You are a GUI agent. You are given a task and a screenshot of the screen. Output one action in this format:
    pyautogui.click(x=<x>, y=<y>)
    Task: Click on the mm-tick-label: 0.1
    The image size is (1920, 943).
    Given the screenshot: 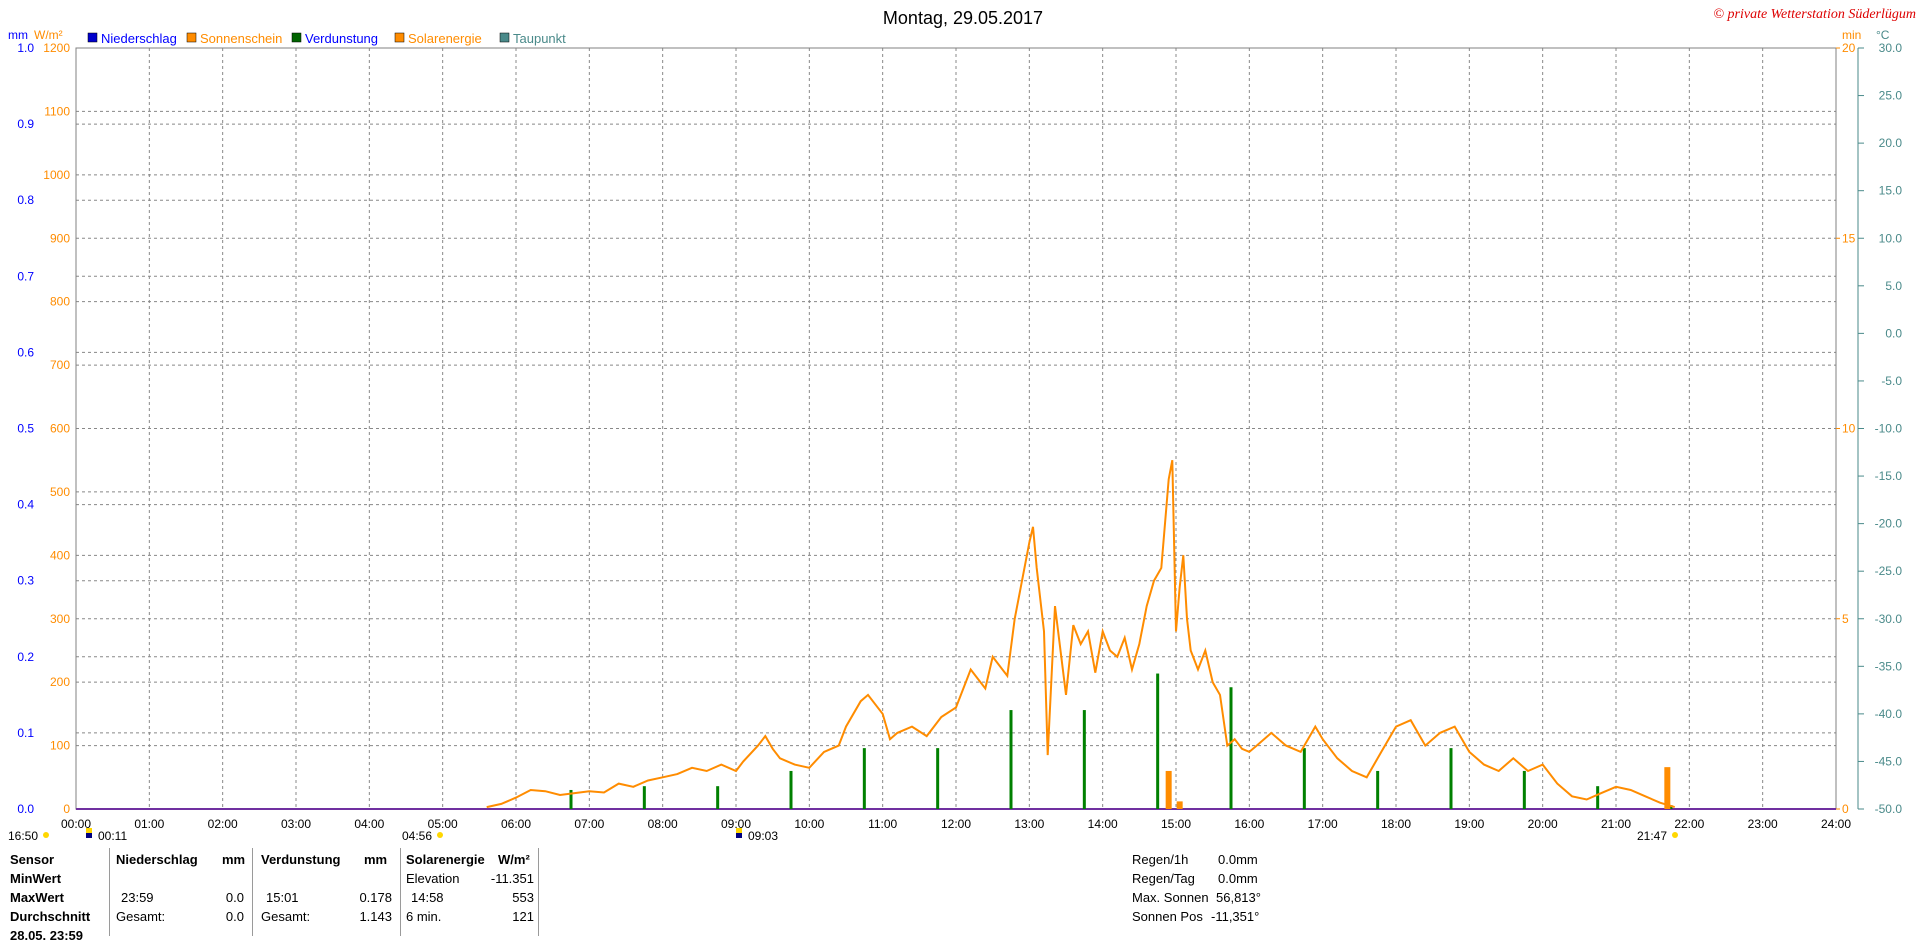 What is the action you would take?
    pyautogui.click(x=25, y=733)
    